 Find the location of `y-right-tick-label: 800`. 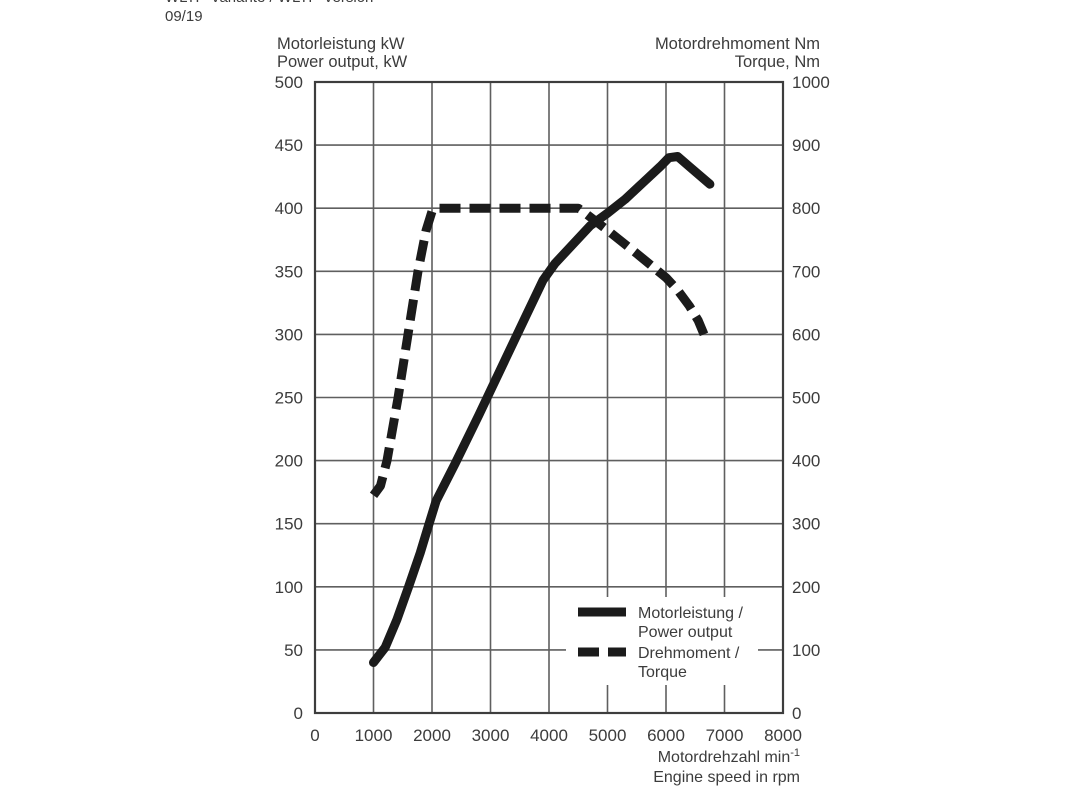

y-right-tick-label: 800 is located at coordinates (806, 208).